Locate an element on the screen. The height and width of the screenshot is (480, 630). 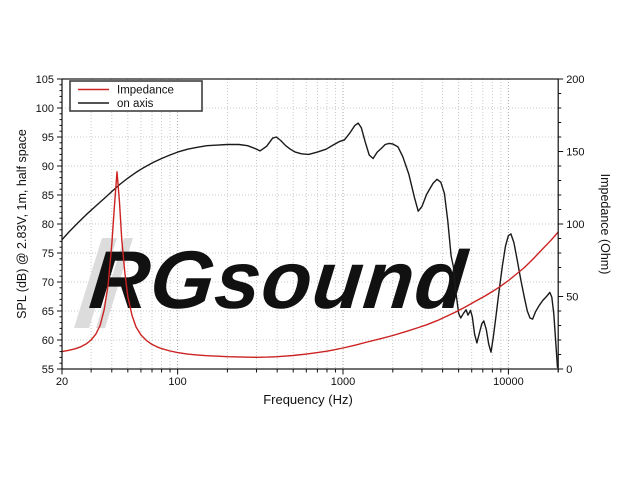
y-left-tick-label: 95 is located at coordinates (48, 138).